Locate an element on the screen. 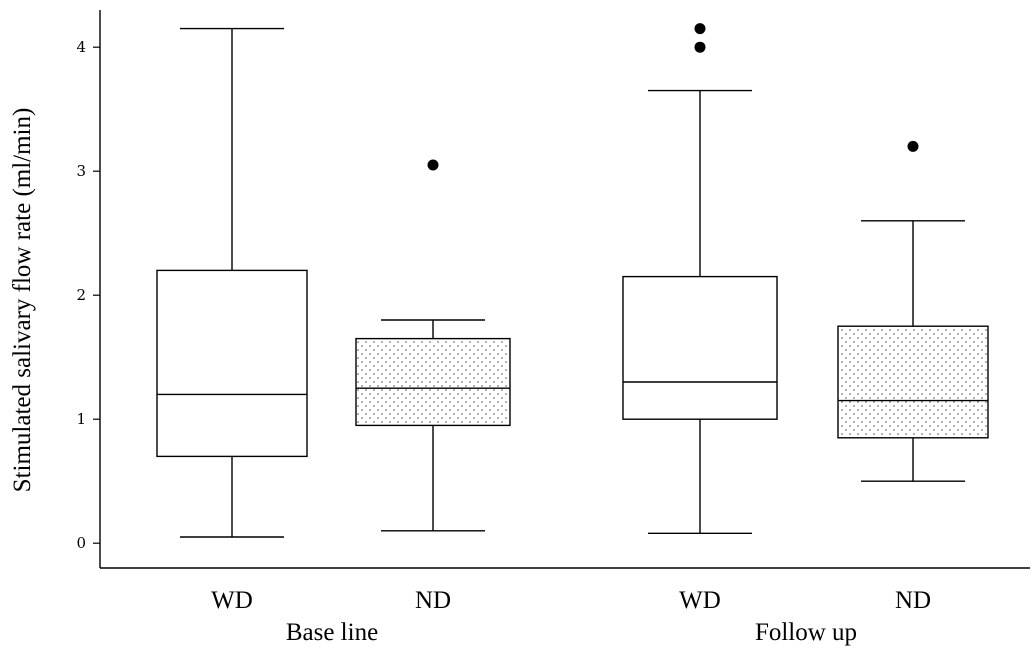 This screenshot has height=652, width=1036. y-tick-label: 1 is located at coordinates (81, 419).